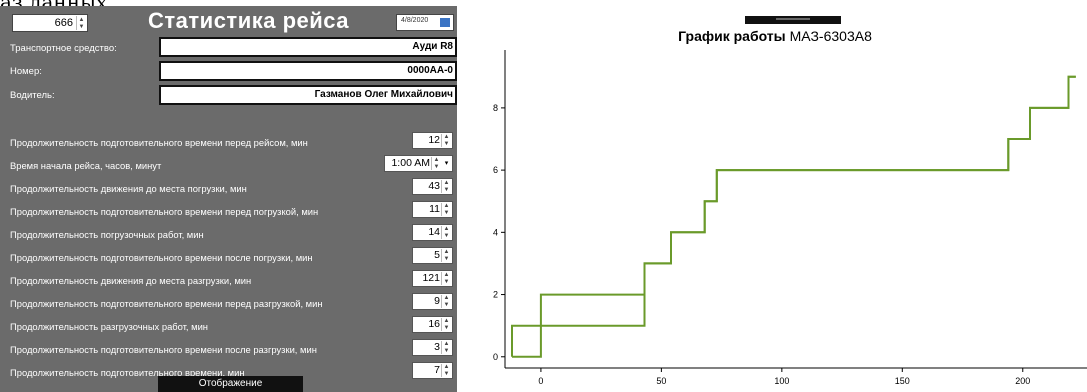 This screenshot has height=392, width=1087. Describe the element at coordinates (437, 370) in the screenshot. I see `param-value: 7` at that location.